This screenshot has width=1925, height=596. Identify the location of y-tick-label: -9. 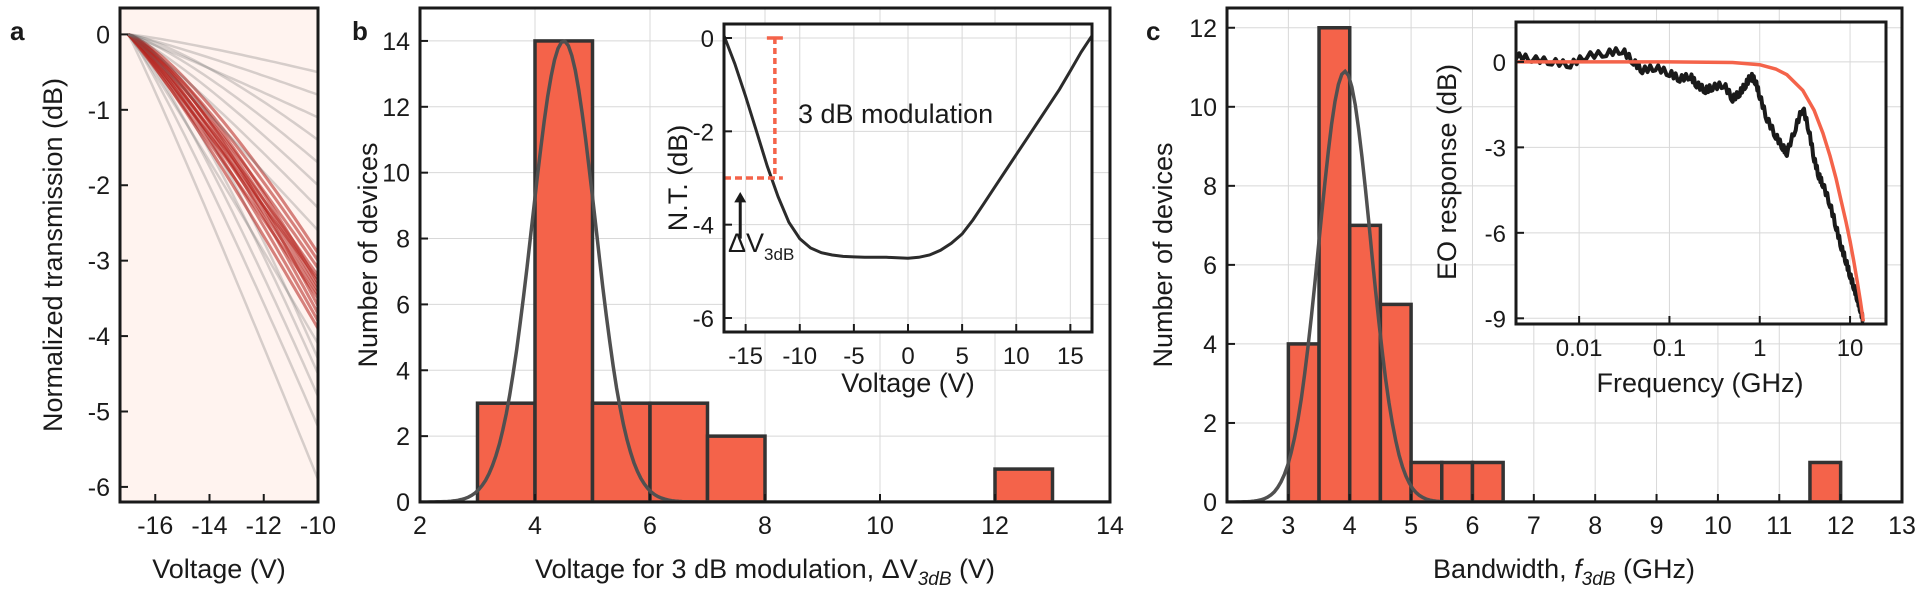
(1495, 319).